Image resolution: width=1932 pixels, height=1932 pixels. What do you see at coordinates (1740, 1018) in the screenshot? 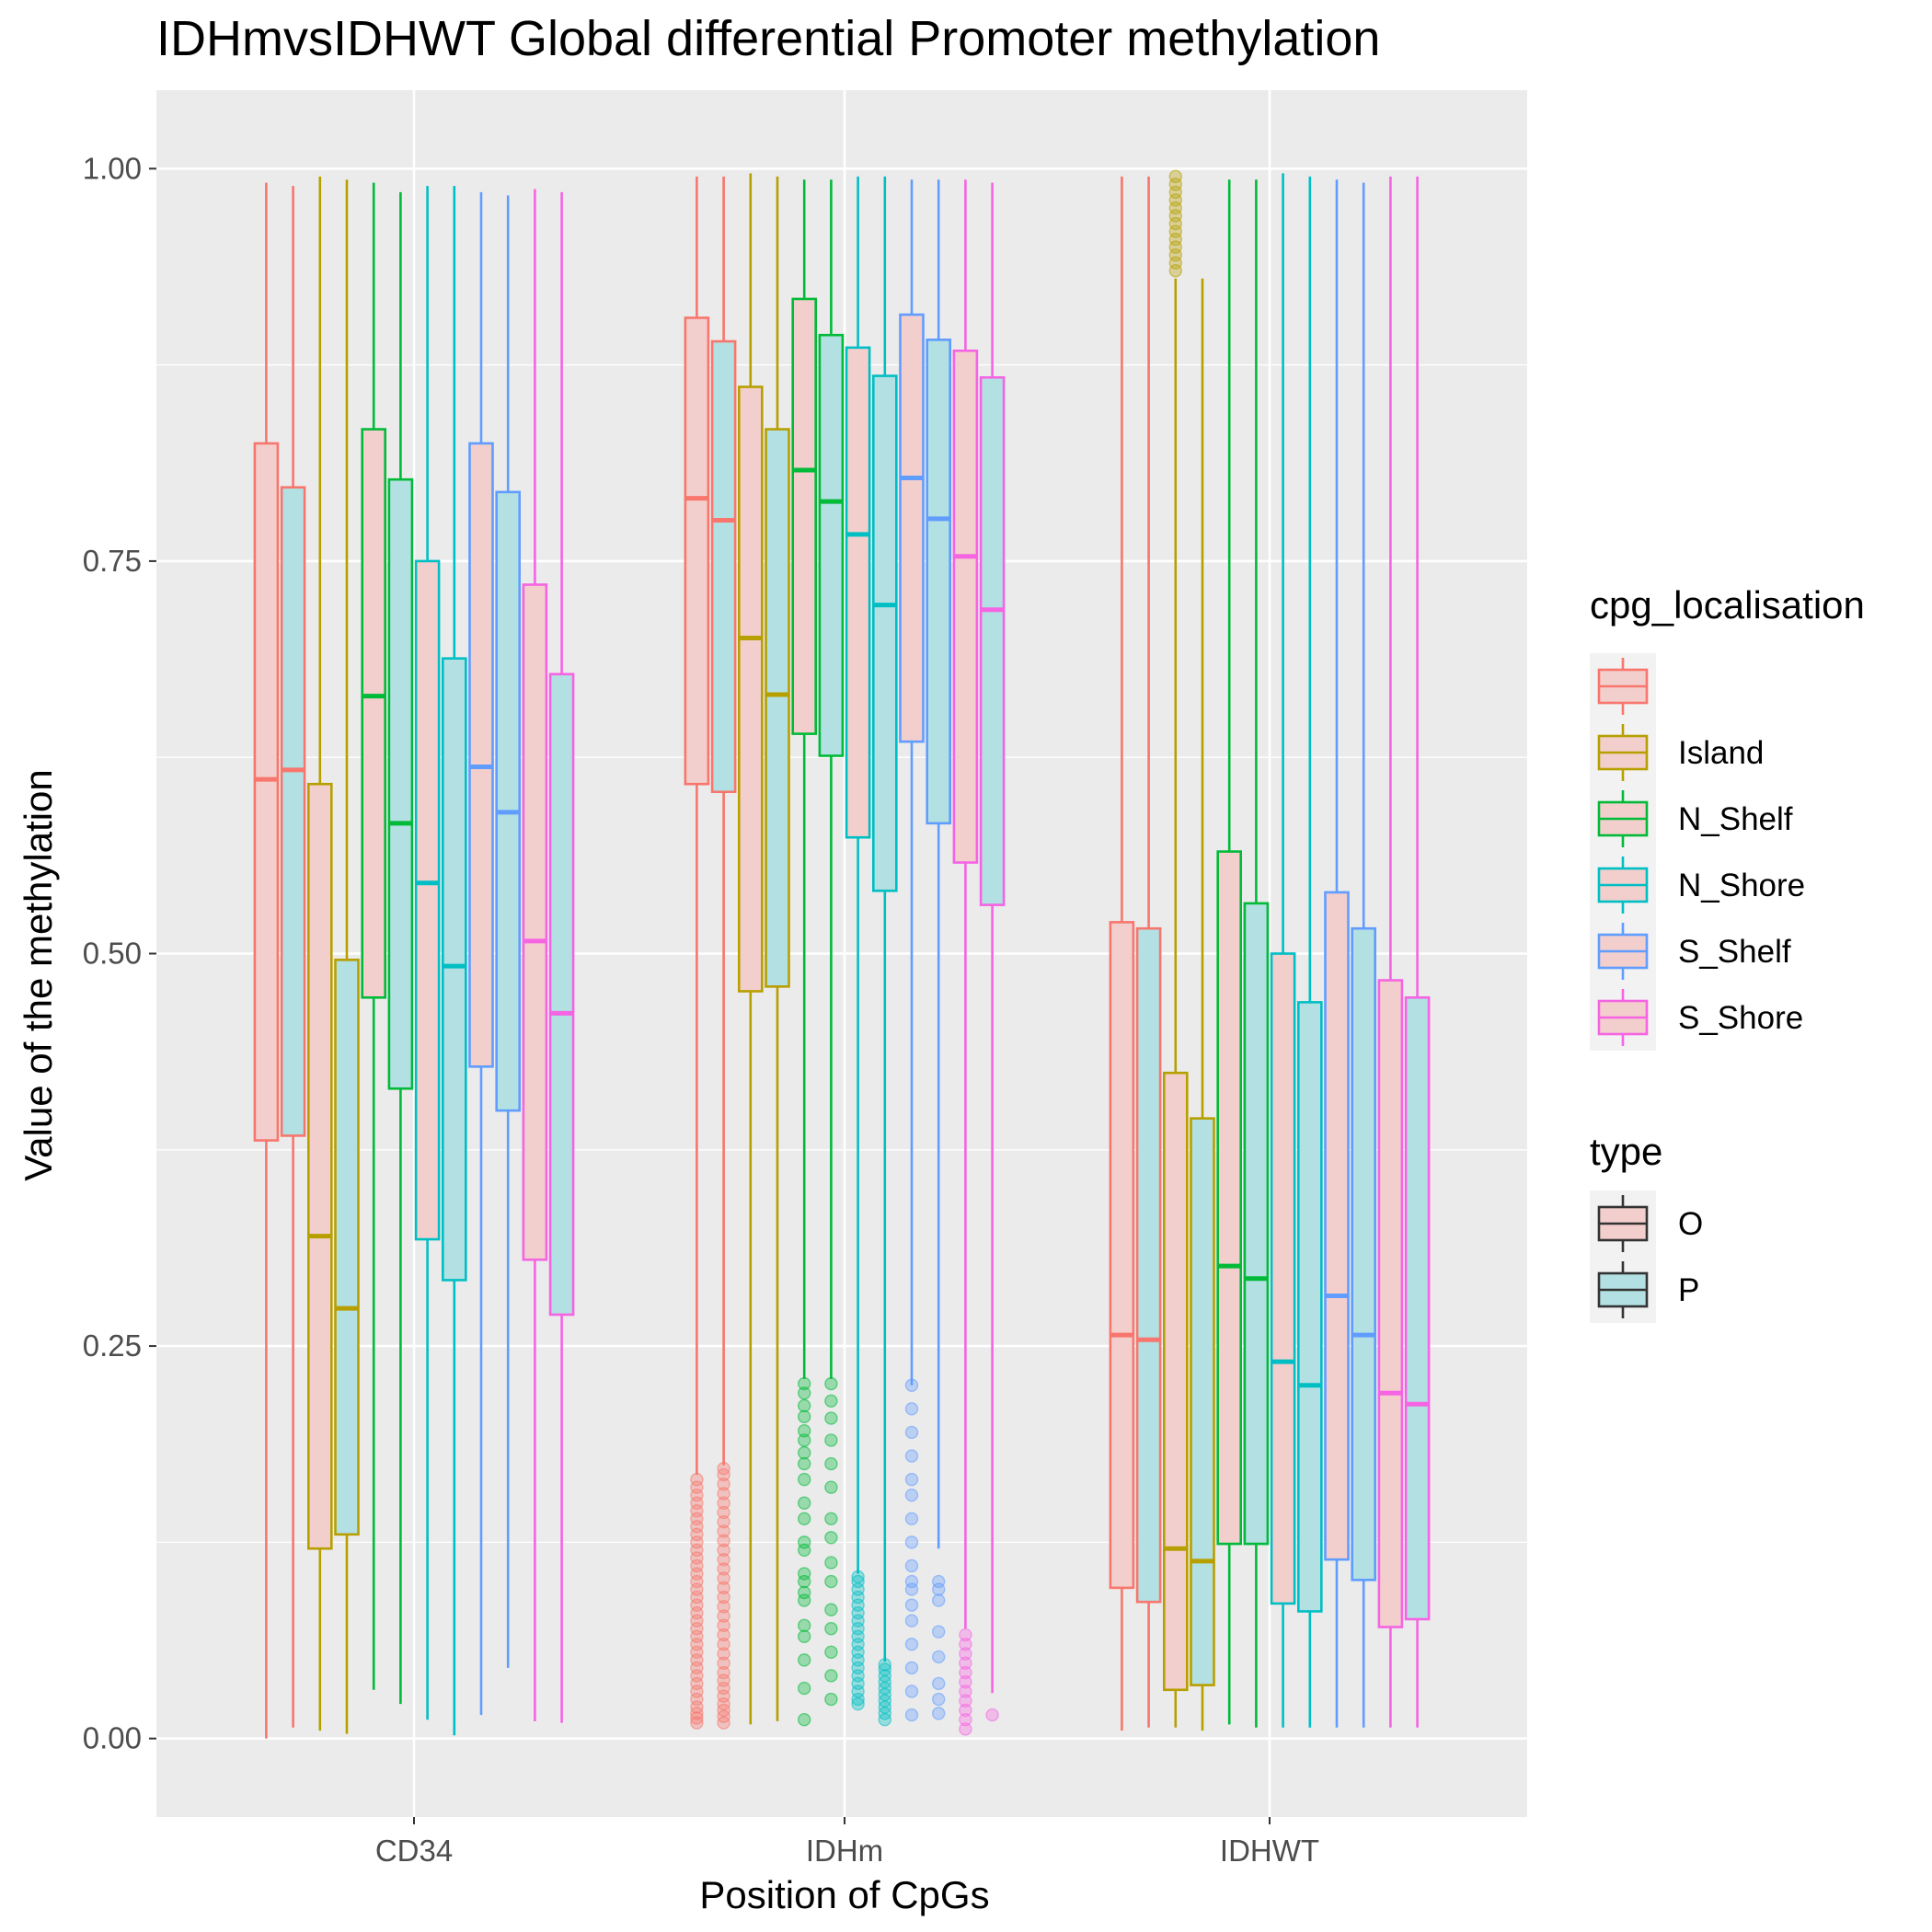
I see `legend-label-S_Shore: S_Shore` at bounding box center [1740, 1018].